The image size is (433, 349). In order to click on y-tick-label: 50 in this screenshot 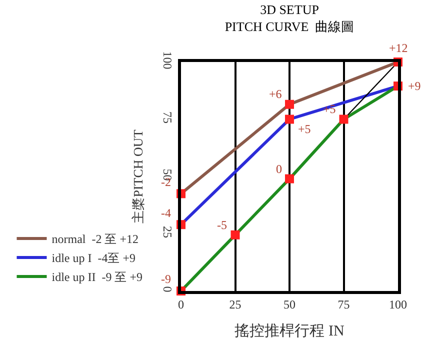, I will do `click(167, 174)`.